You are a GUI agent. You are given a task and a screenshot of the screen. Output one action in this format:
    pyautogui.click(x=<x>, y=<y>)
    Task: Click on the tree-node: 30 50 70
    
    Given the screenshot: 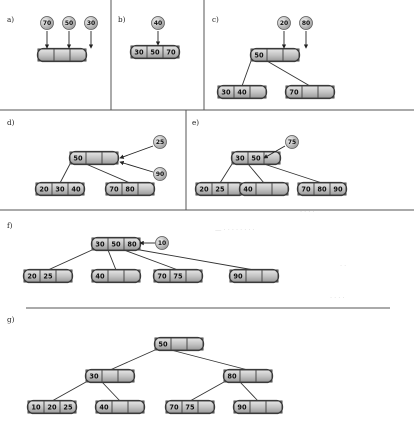 What is the action you would take?
    pyautogui.click(x=155, y=52)
    